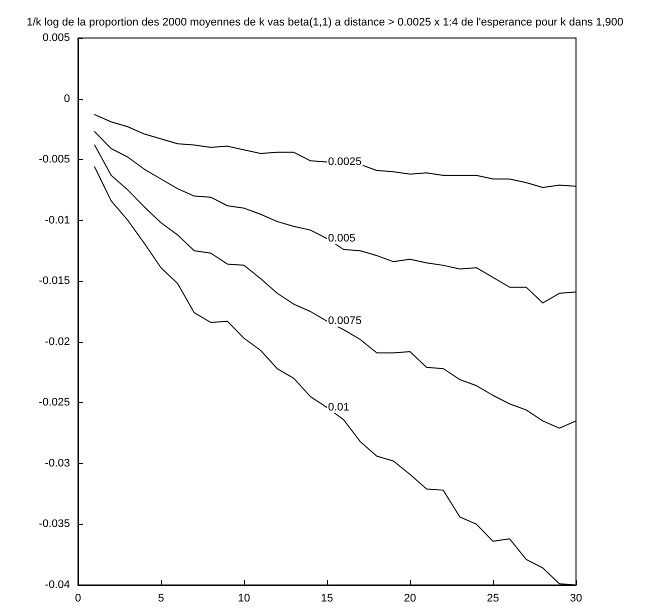 This screenshot has height=610, width=650. What do you see at coordinates (161, 598) in the screenshot?
I see `x-tick-label: 5` at bounding box center [161, 598].